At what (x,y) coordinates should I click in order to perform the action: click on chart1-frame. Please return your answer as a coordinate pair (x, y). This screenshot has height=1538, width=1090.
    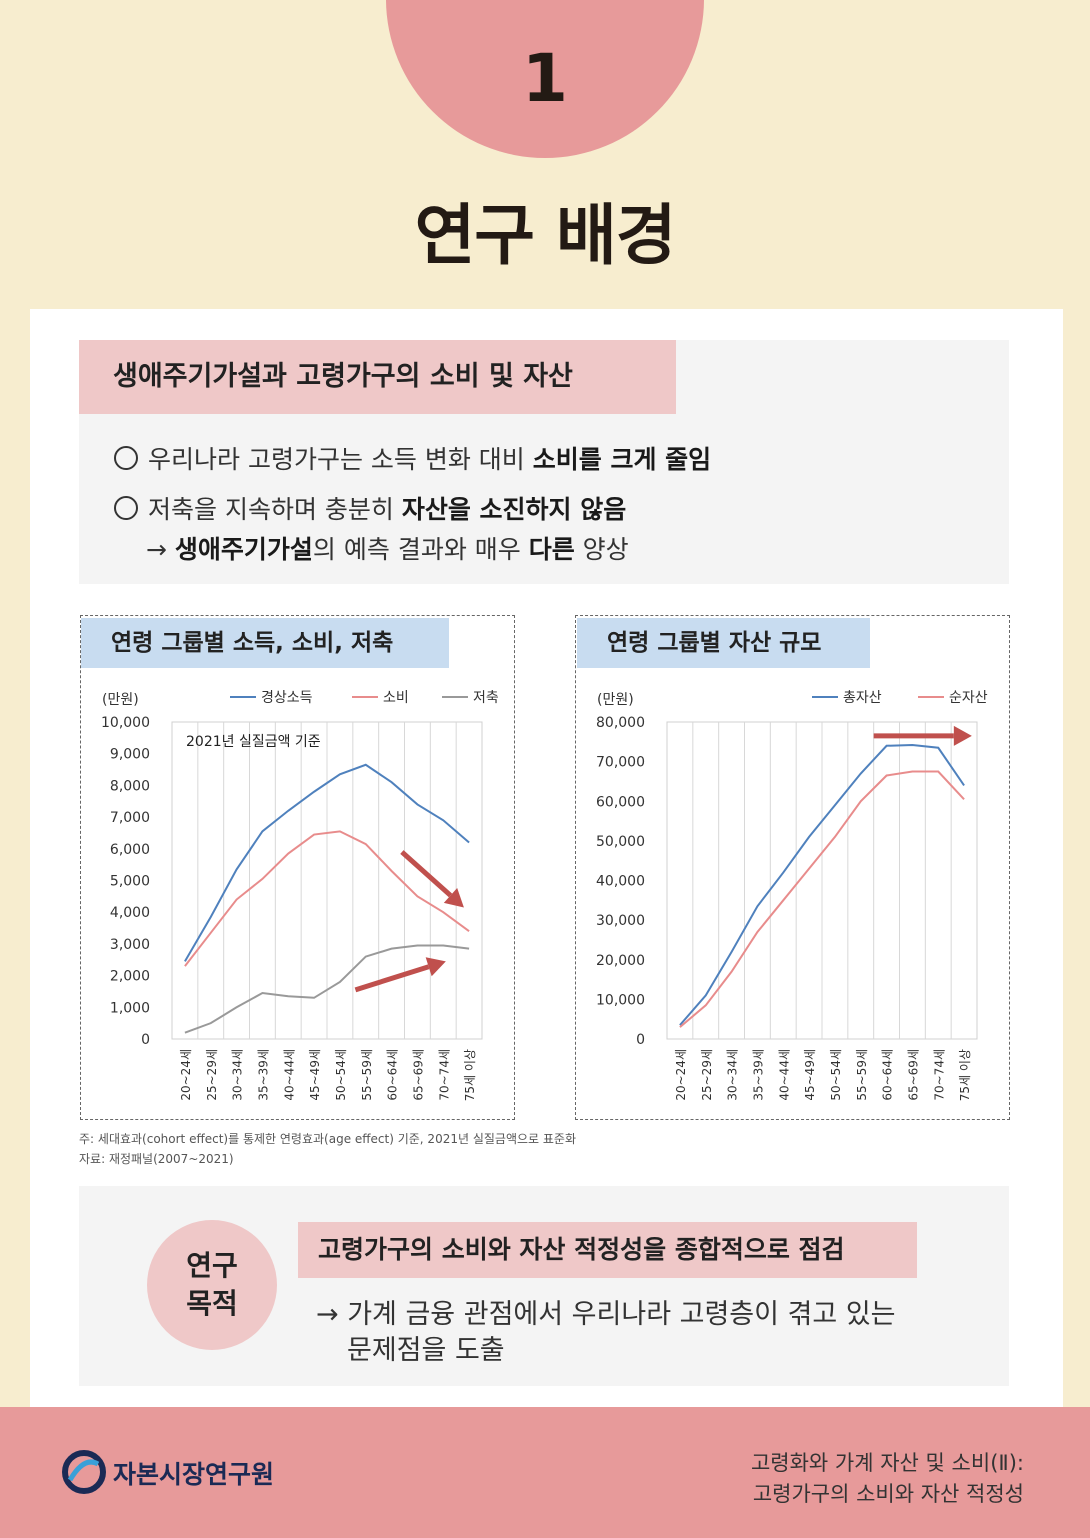
    Looking at the image, I should click on (297, 867).